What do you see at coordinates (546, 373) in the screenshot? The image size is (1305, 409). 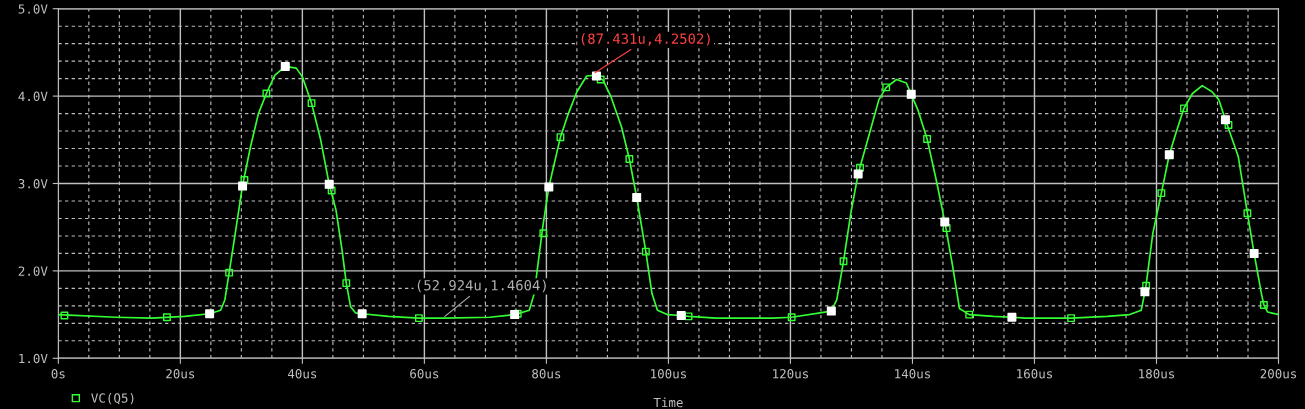 I see `x-tick-label: 80us` at bounding box center [546, 373].